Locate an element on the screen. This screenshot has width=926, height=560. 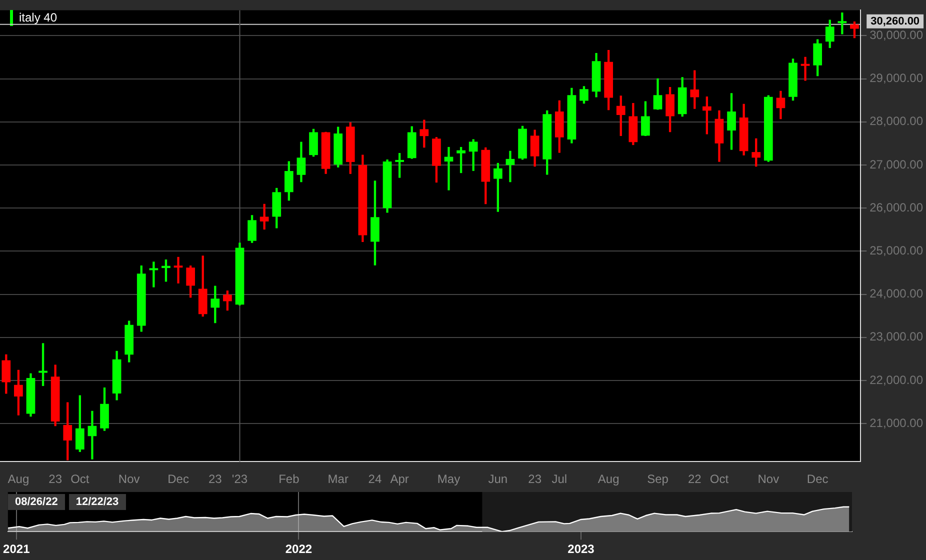
x-tick-label: Jun is located at coordinates (498, 479).